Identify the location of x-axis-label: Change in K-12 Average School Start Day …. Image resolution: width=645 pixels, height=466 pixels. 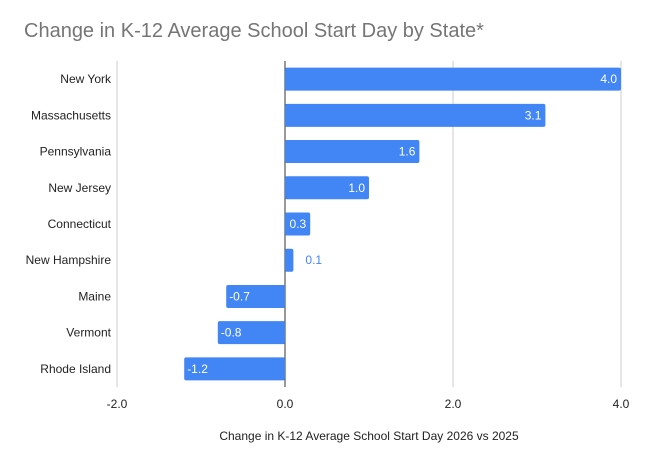
(369, 436).